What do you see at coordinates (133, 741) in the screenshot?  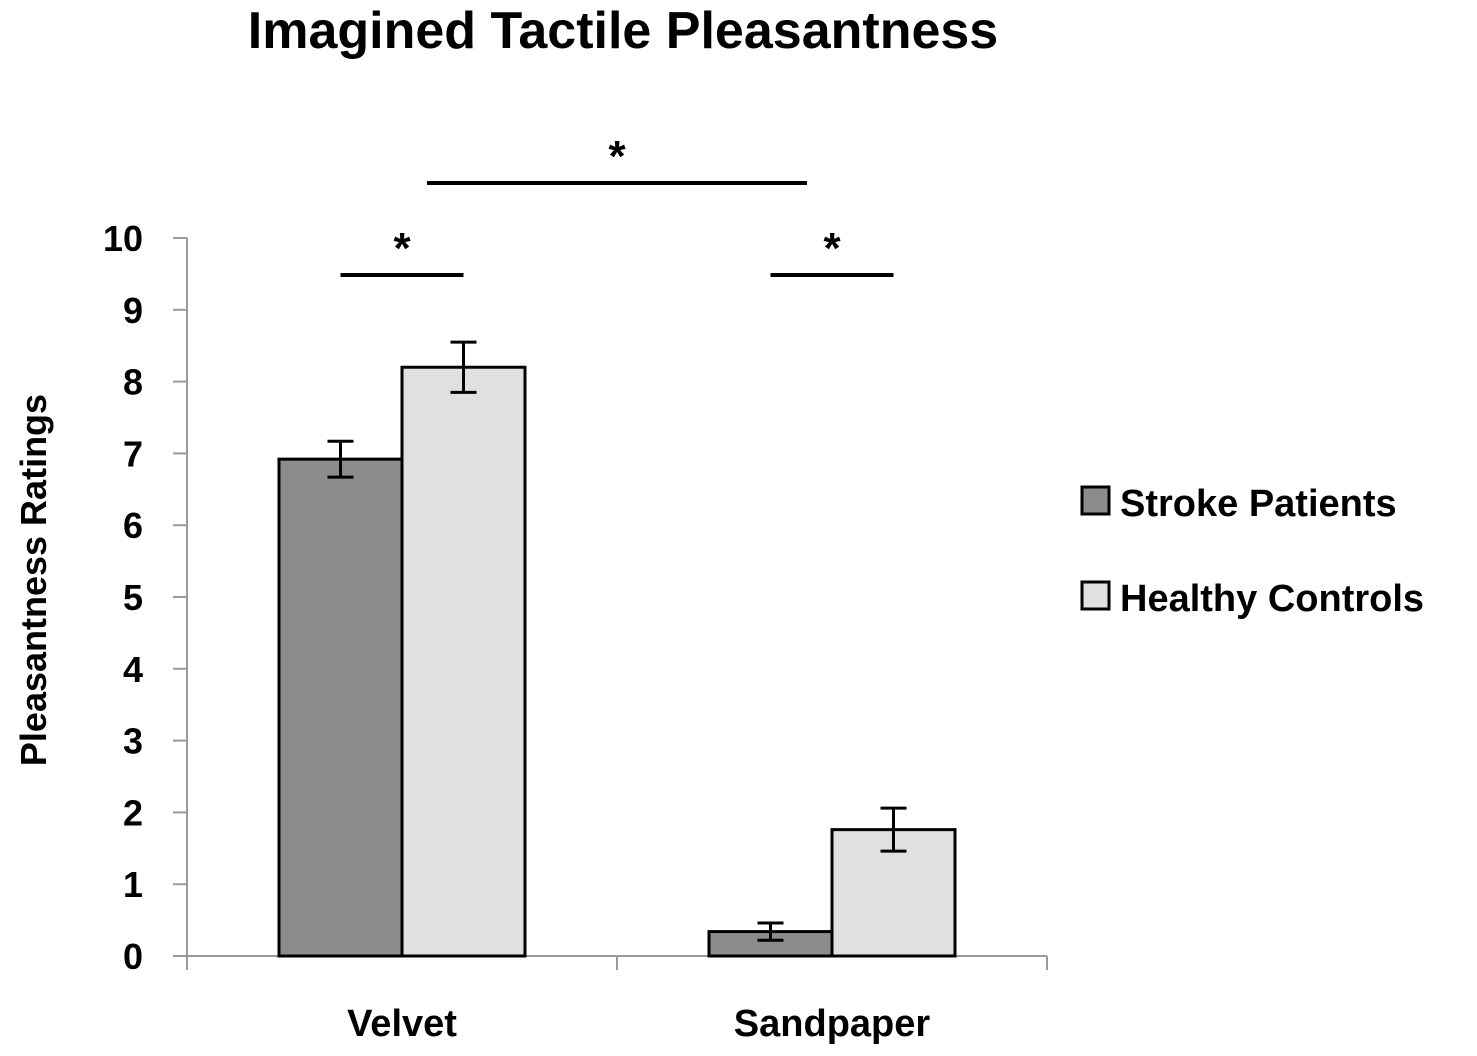 I see `y-tick-label: 3` at bounding box center [133, 741].